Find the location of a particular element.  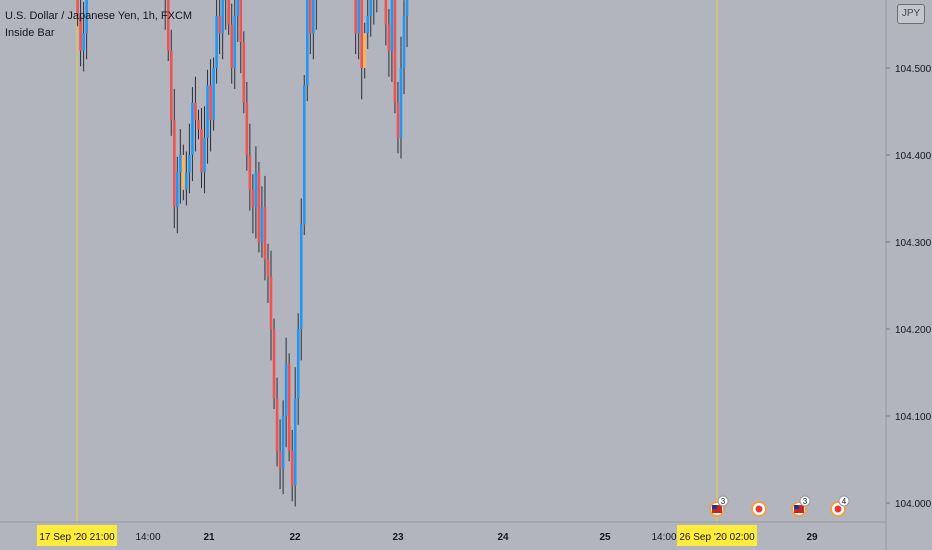

price-axis is located at coordinates (909, 275).